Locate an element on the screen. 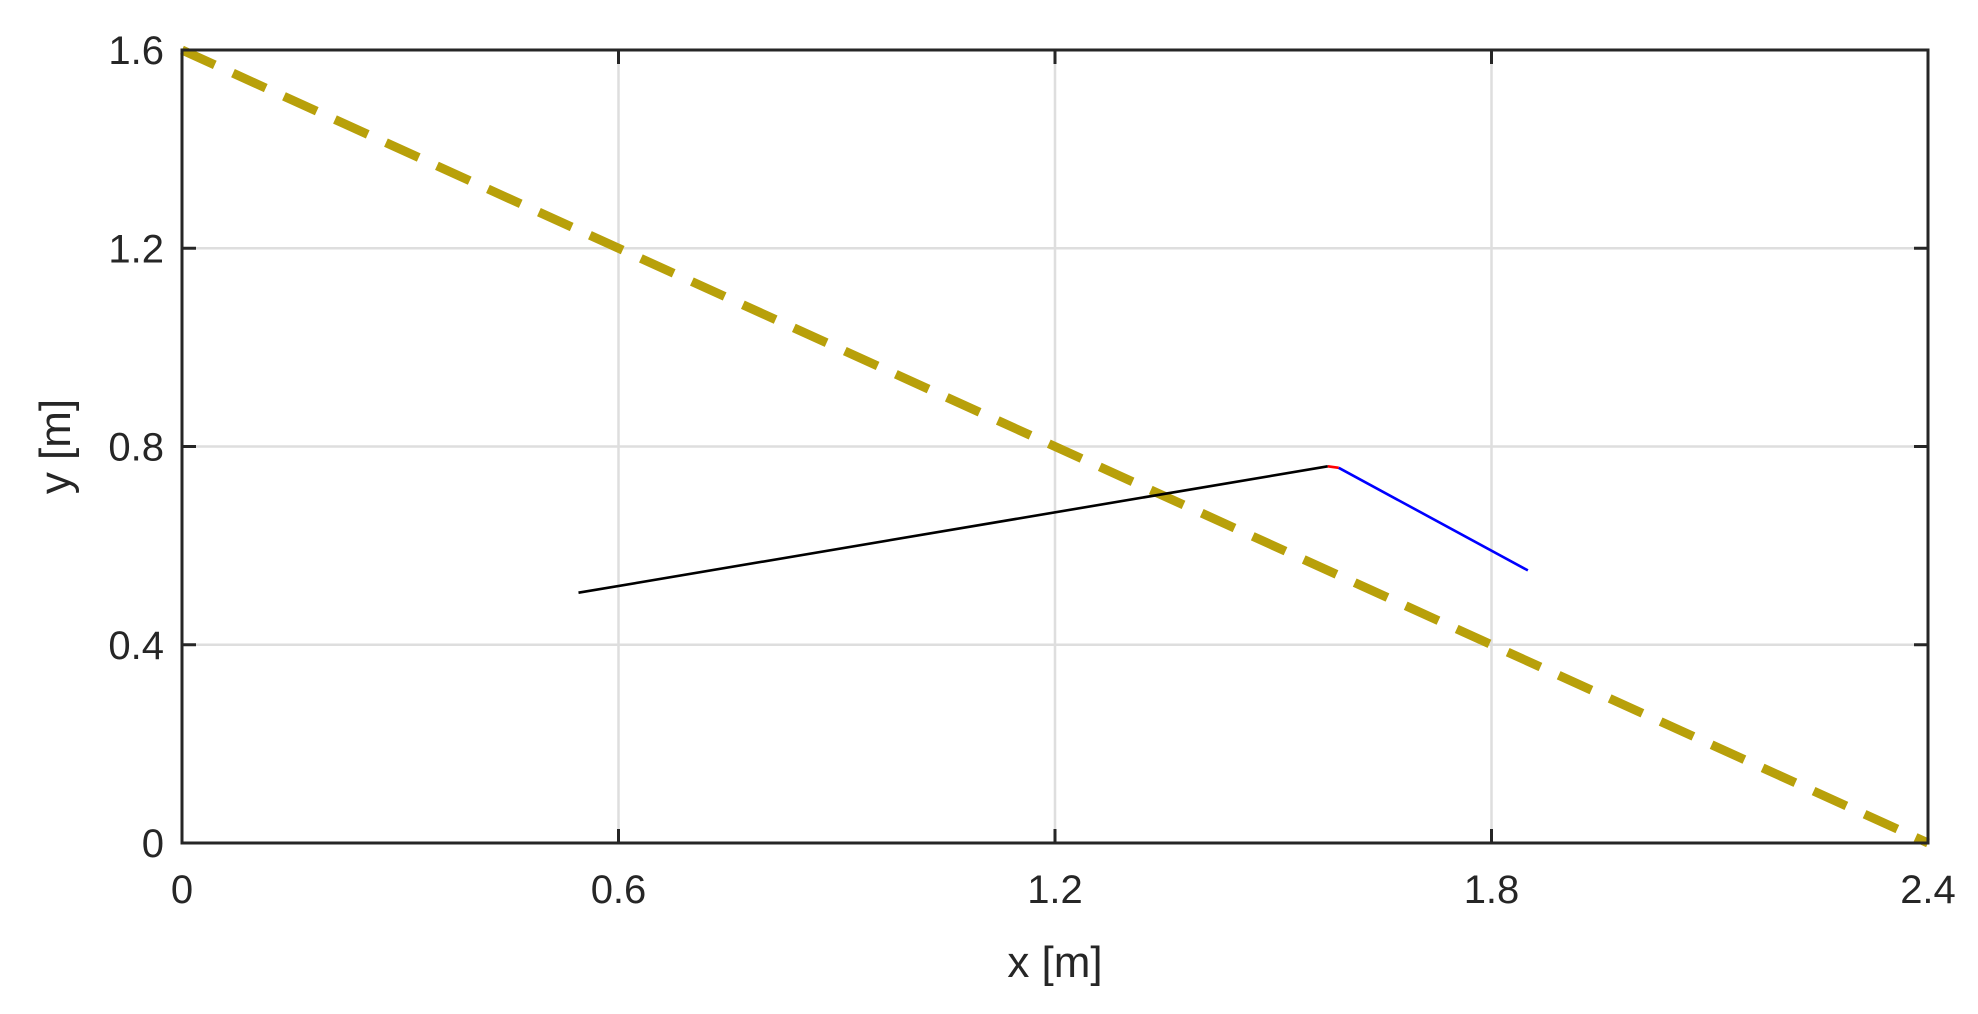  x-tick-label-2: 1.2 is located at coordinates (1055, 890).